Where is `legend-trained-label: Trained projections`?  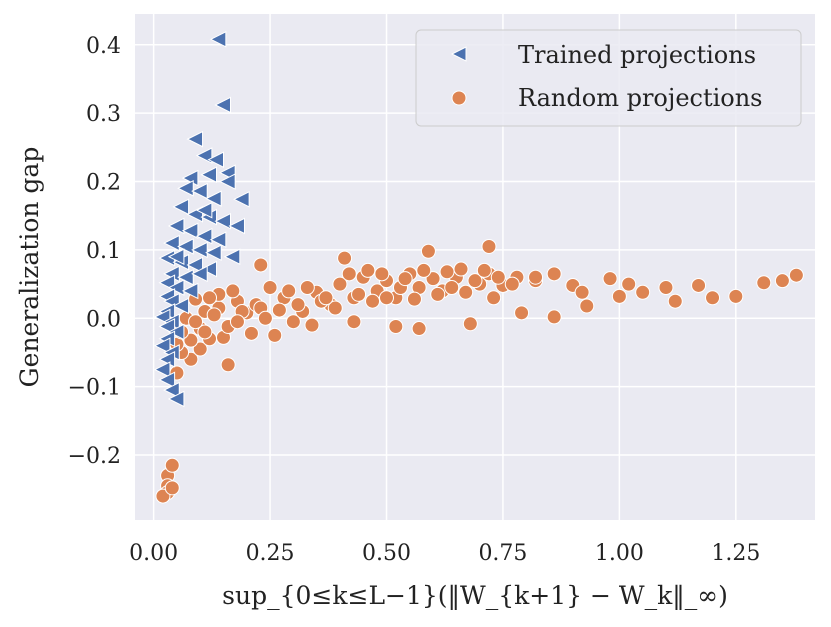
legend-trained-label: Trained projections is located at coordinates (637, 55).